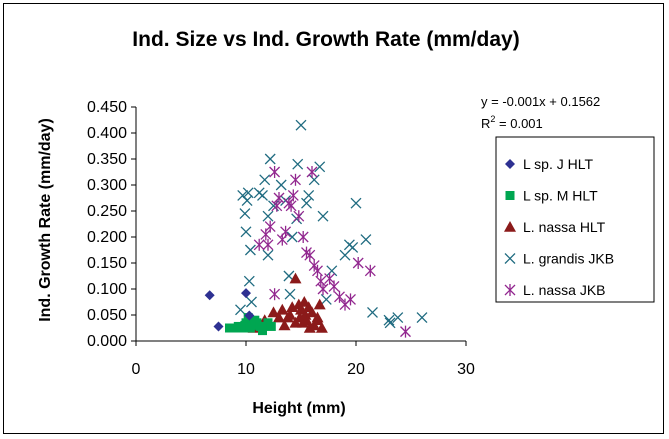  I want to click on y-tick-label: 0.050, so click(107, 315).